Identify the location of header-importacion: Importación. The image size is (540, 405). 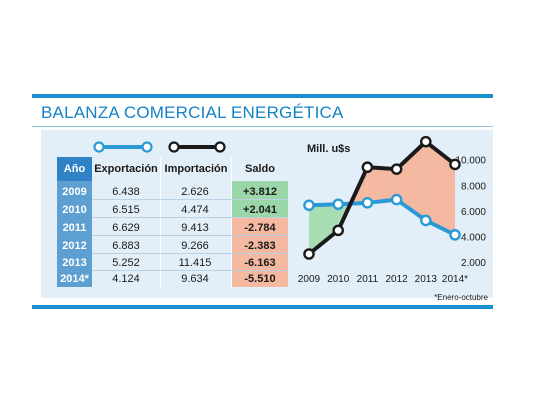
(196, 169).